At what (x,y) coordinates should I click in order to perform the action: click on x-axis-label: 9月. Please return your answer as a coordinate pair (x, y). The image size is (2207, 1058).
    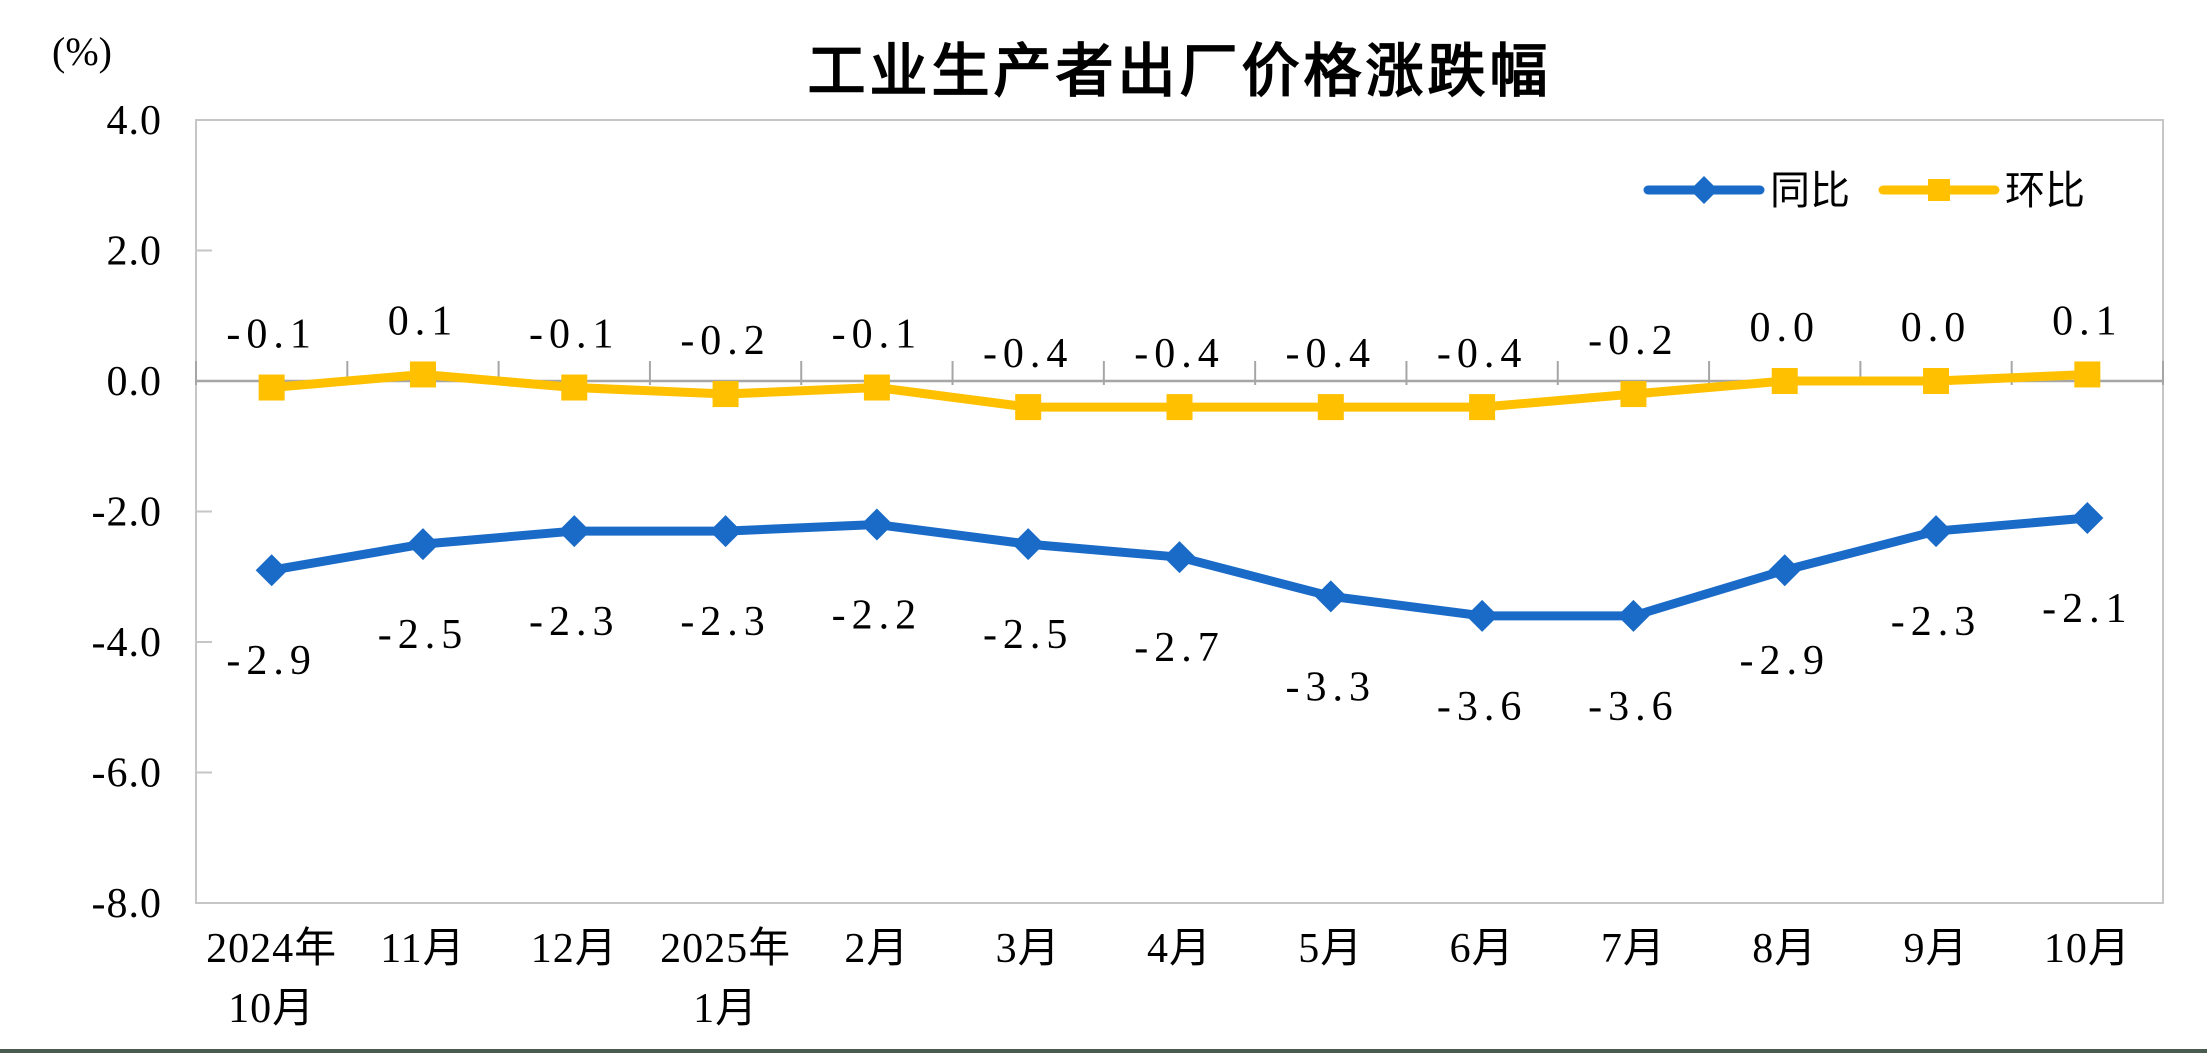
    Looking at the image, I should click on (1936, 949).